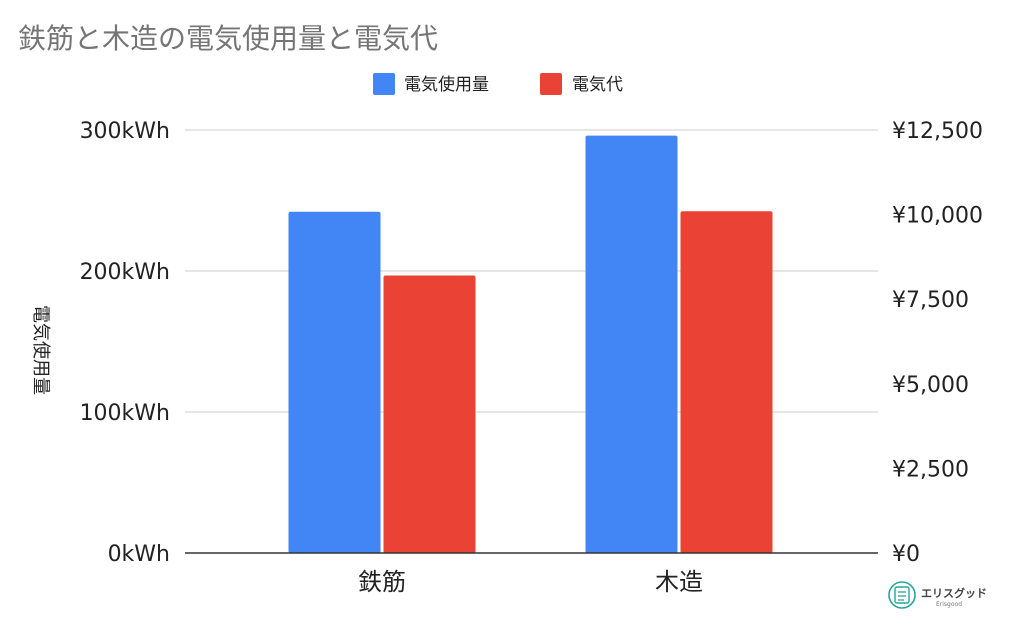 The width and height of the screenshot is (1011, 623). Describe the element at coordinates (125, 413) in the screenshot. I see `left-tick-label: 100kWh` at that location.